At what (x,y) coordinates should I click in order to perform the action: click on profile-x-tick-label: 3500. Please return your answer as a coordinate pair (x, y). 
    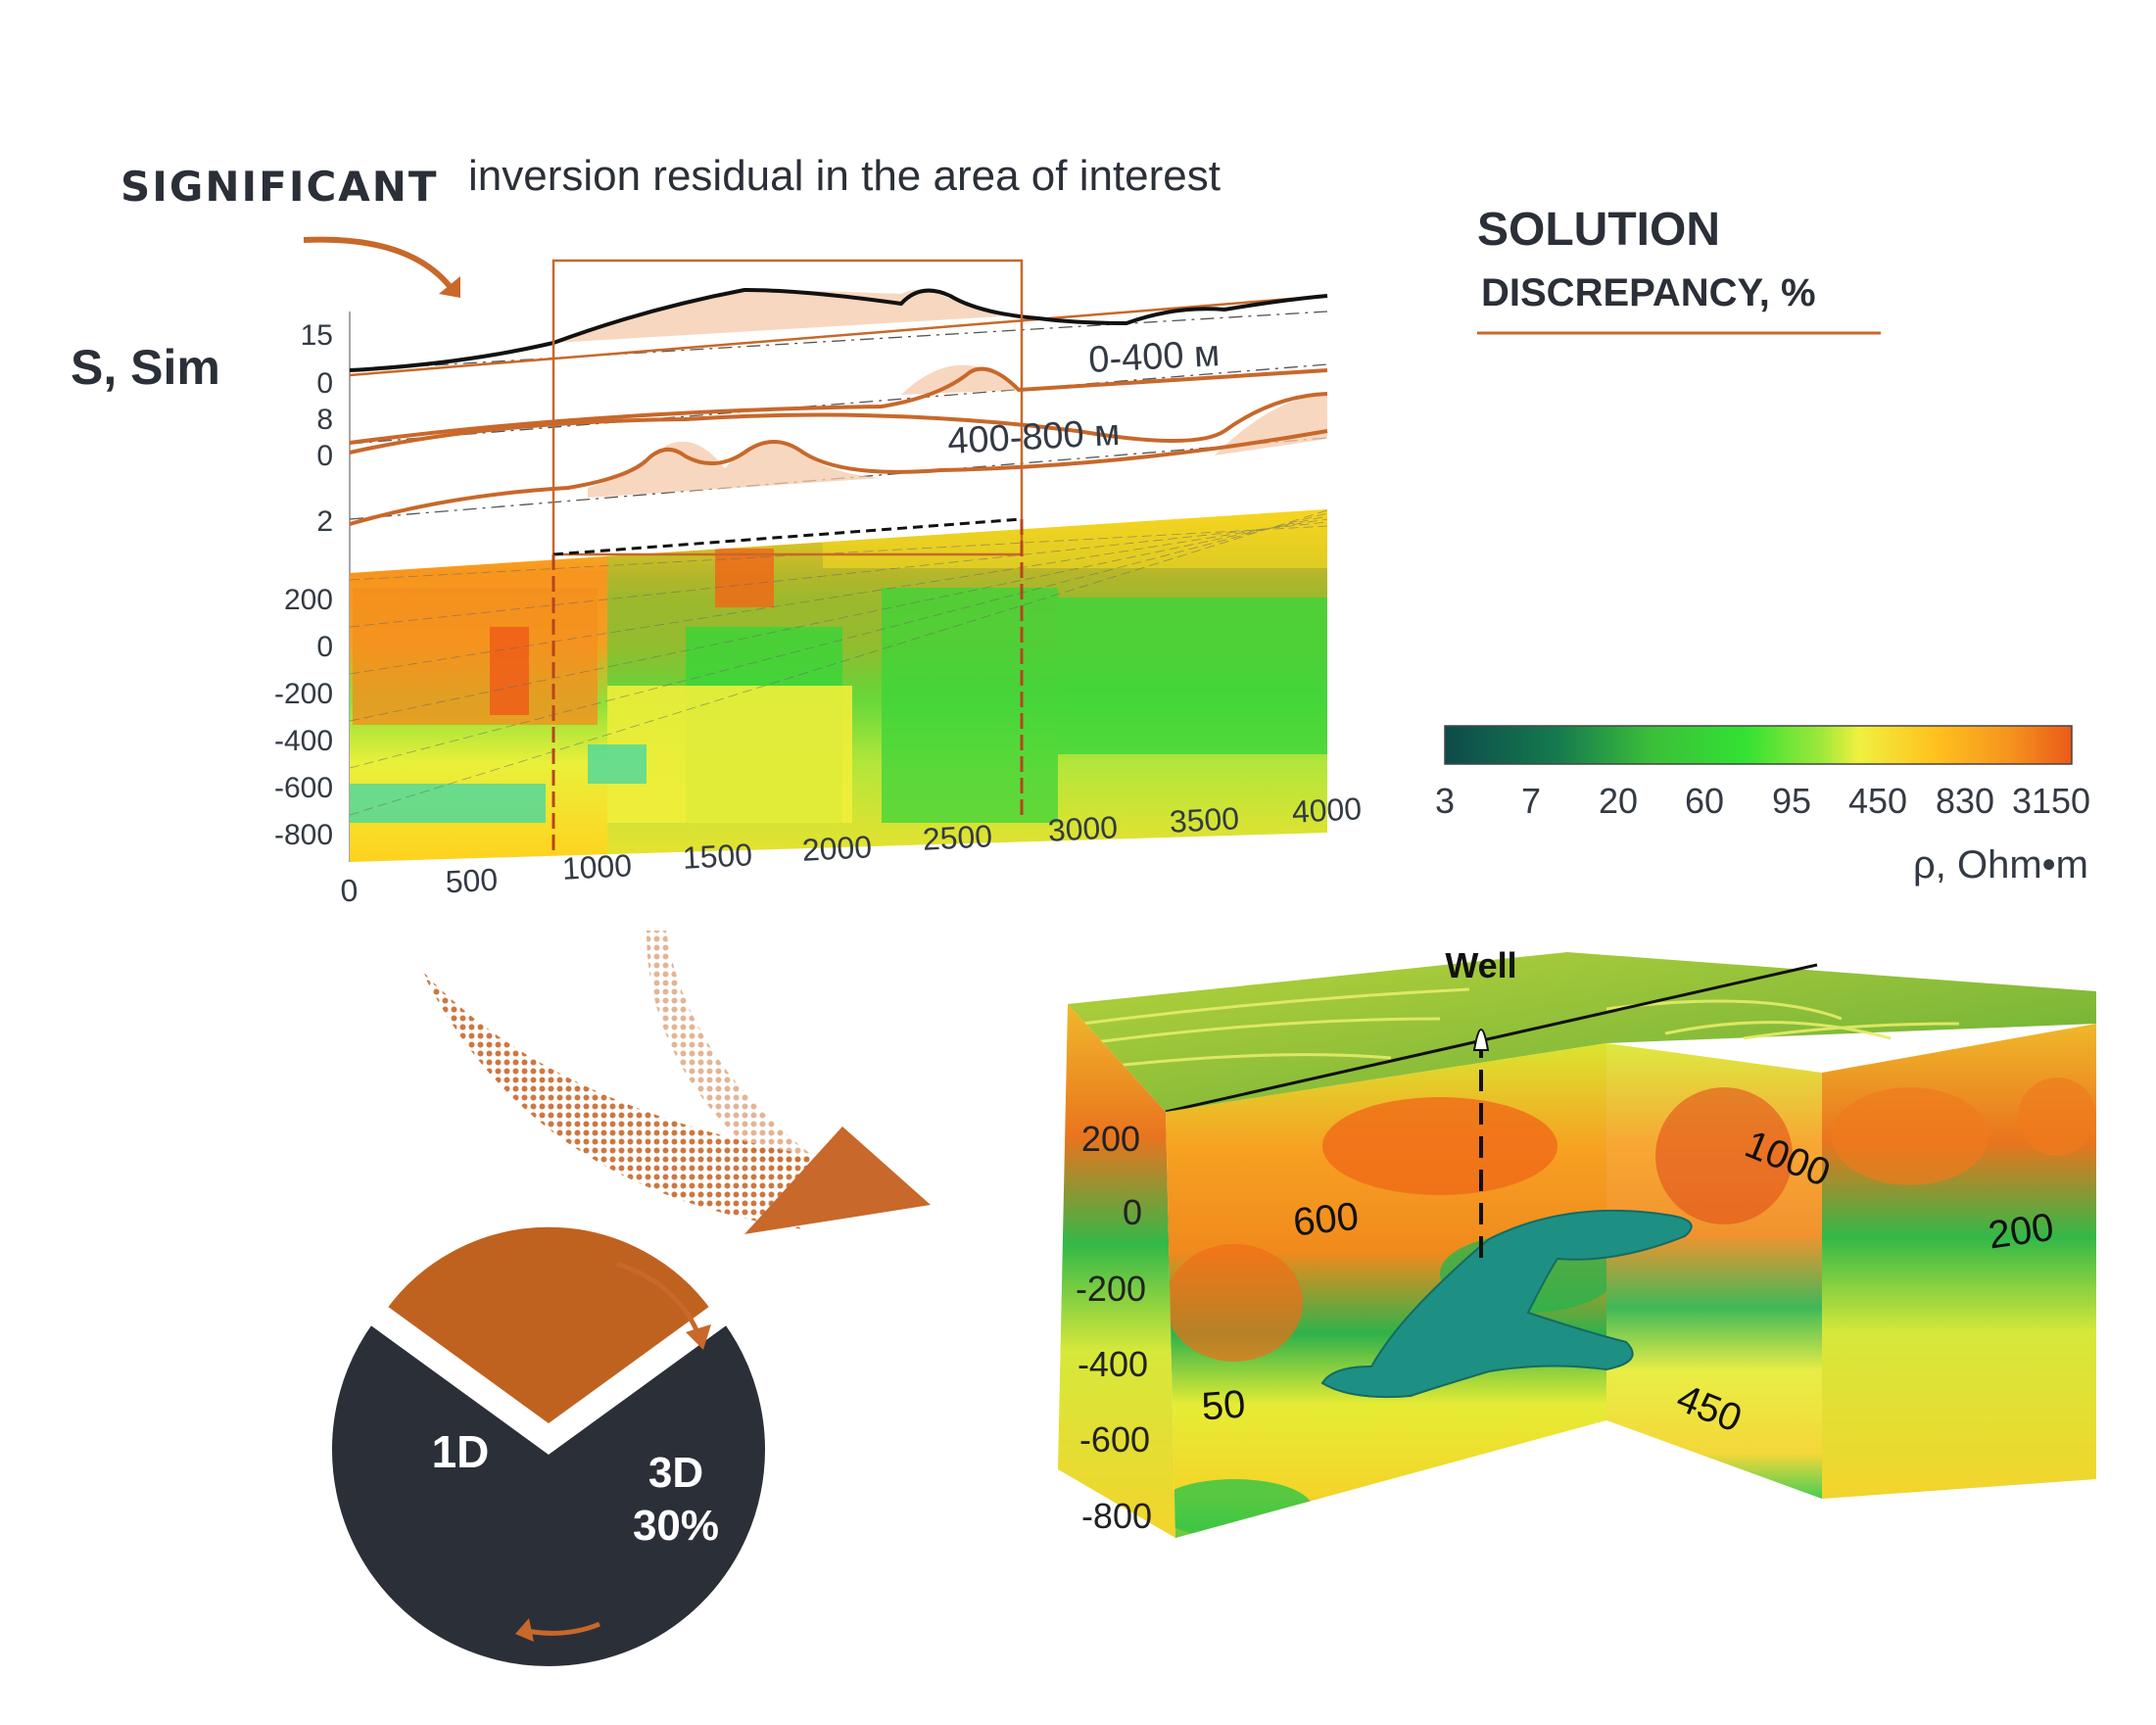
    Looking at the image, I should click on (1204, 819).